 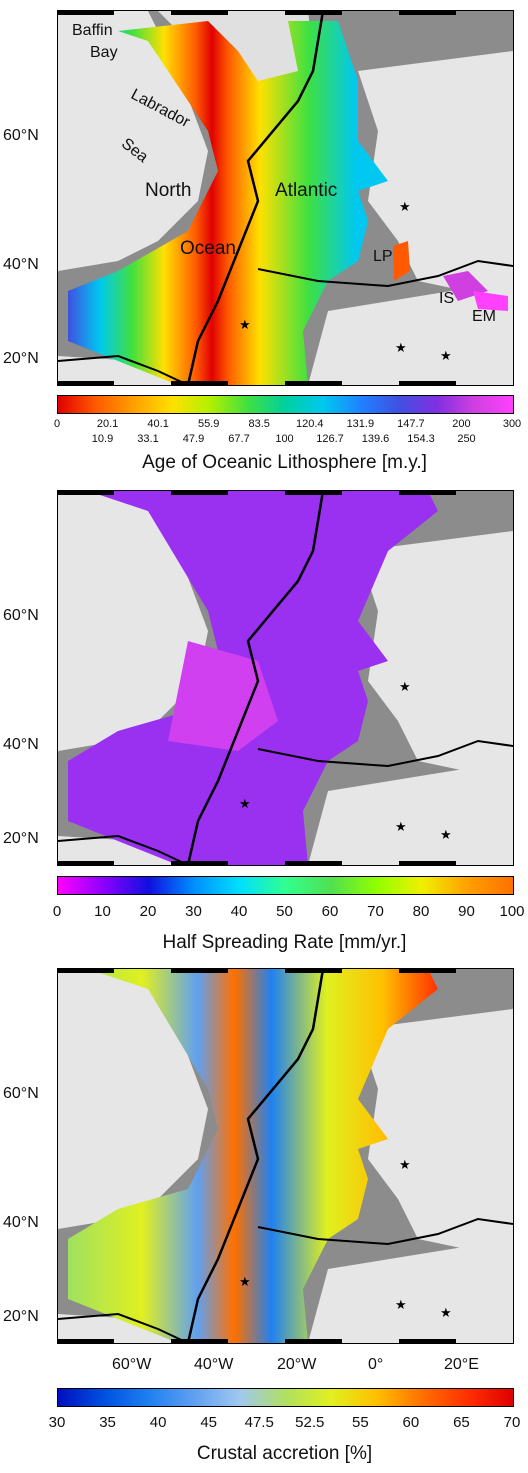 What do you see at coordinates (92, 30) in the screenshot?
I see `label-baffin: Baffin` at bounding box center [92, 30].